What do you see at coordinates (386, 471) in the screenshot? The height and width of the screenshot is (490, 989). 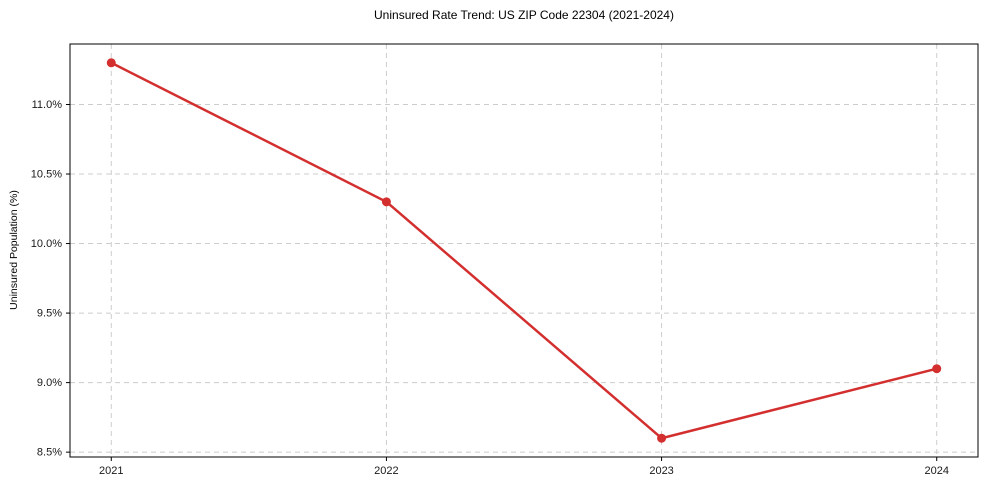 I see `x-tick-label: 2022` at bounding box center [386, 471].